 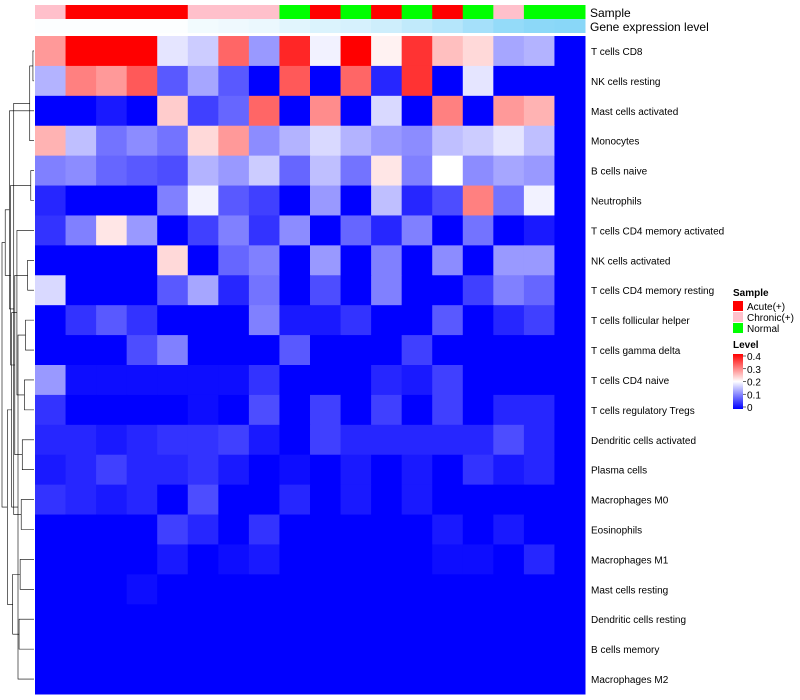 I want to click on row-label: Plasma cells, so click(x=619, y=471).